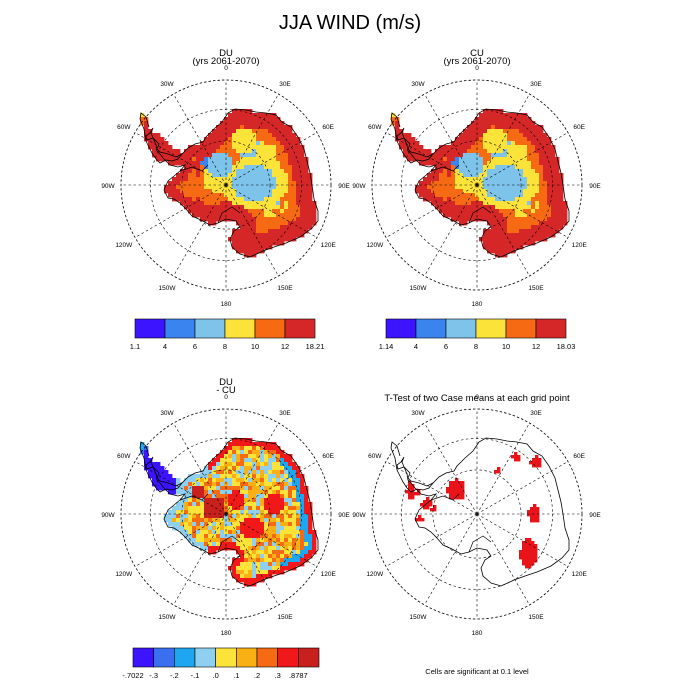 The image size is (700, 700). What do you see at coordinates (252, 468) in the screenshot?
I see `meridian-gridline` at bounding box center [252, 468].